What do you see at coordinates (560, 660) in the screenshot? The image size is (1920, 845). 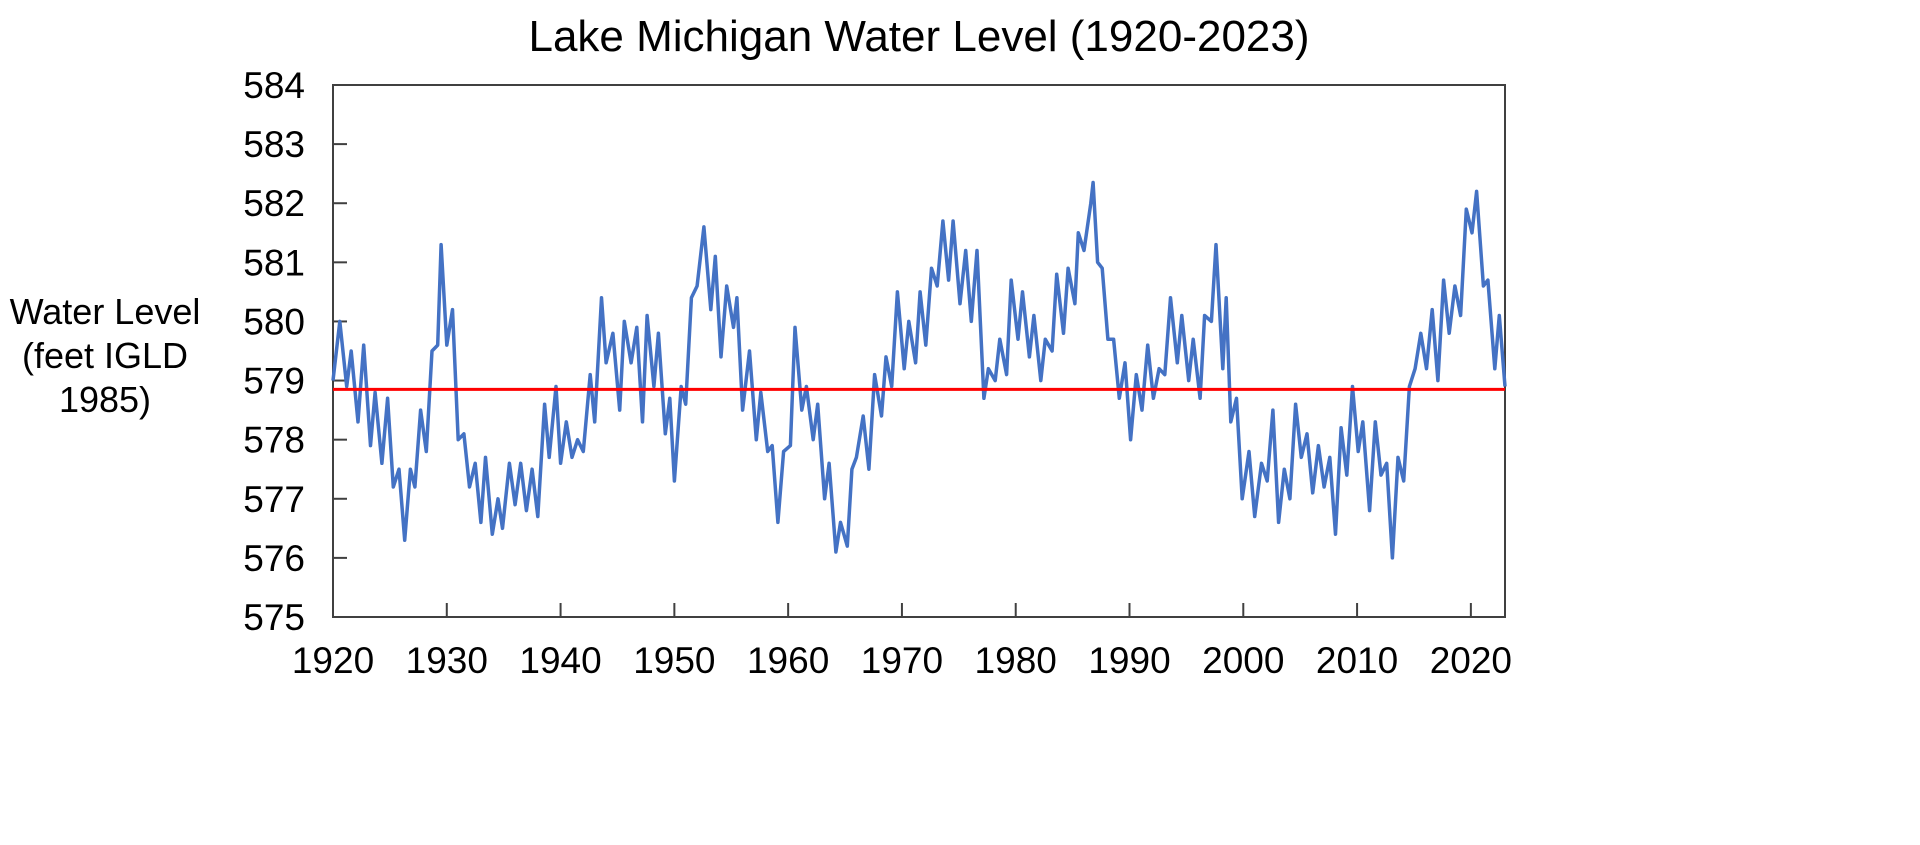 I see `x-tick-label: 1940` at bounding box center [560, 660].